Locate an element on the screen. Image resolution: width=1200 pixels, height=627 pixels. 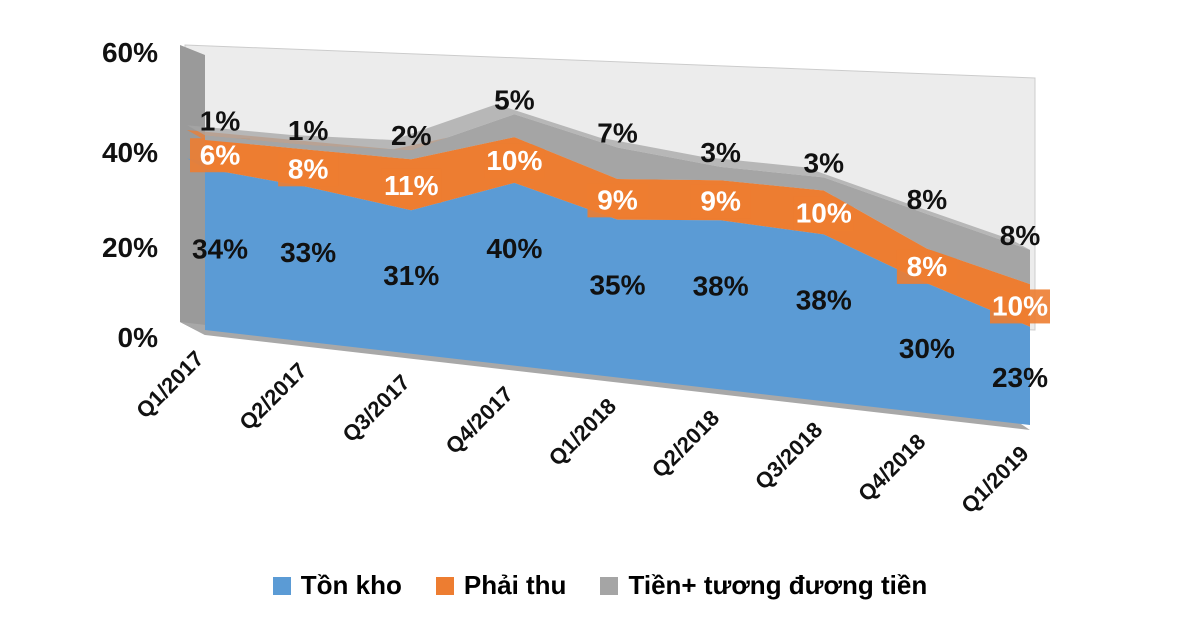
data-label-2-3: 5% is located at coordinates (514, 99).